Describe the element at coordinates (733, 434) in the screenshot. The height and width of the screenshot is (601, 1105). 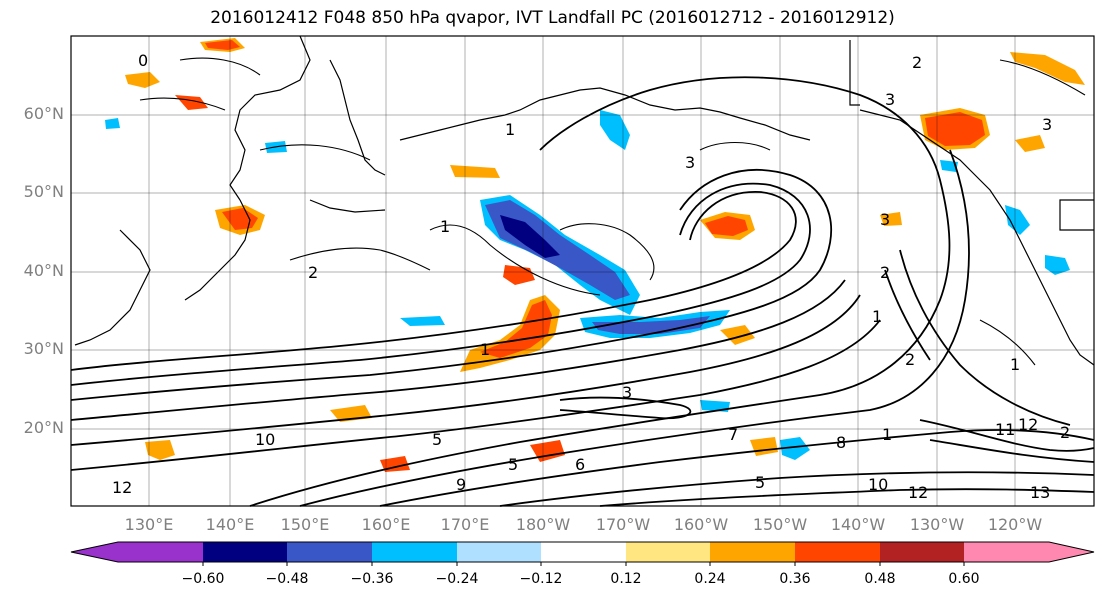
I see `contour-label: 7` at that location.